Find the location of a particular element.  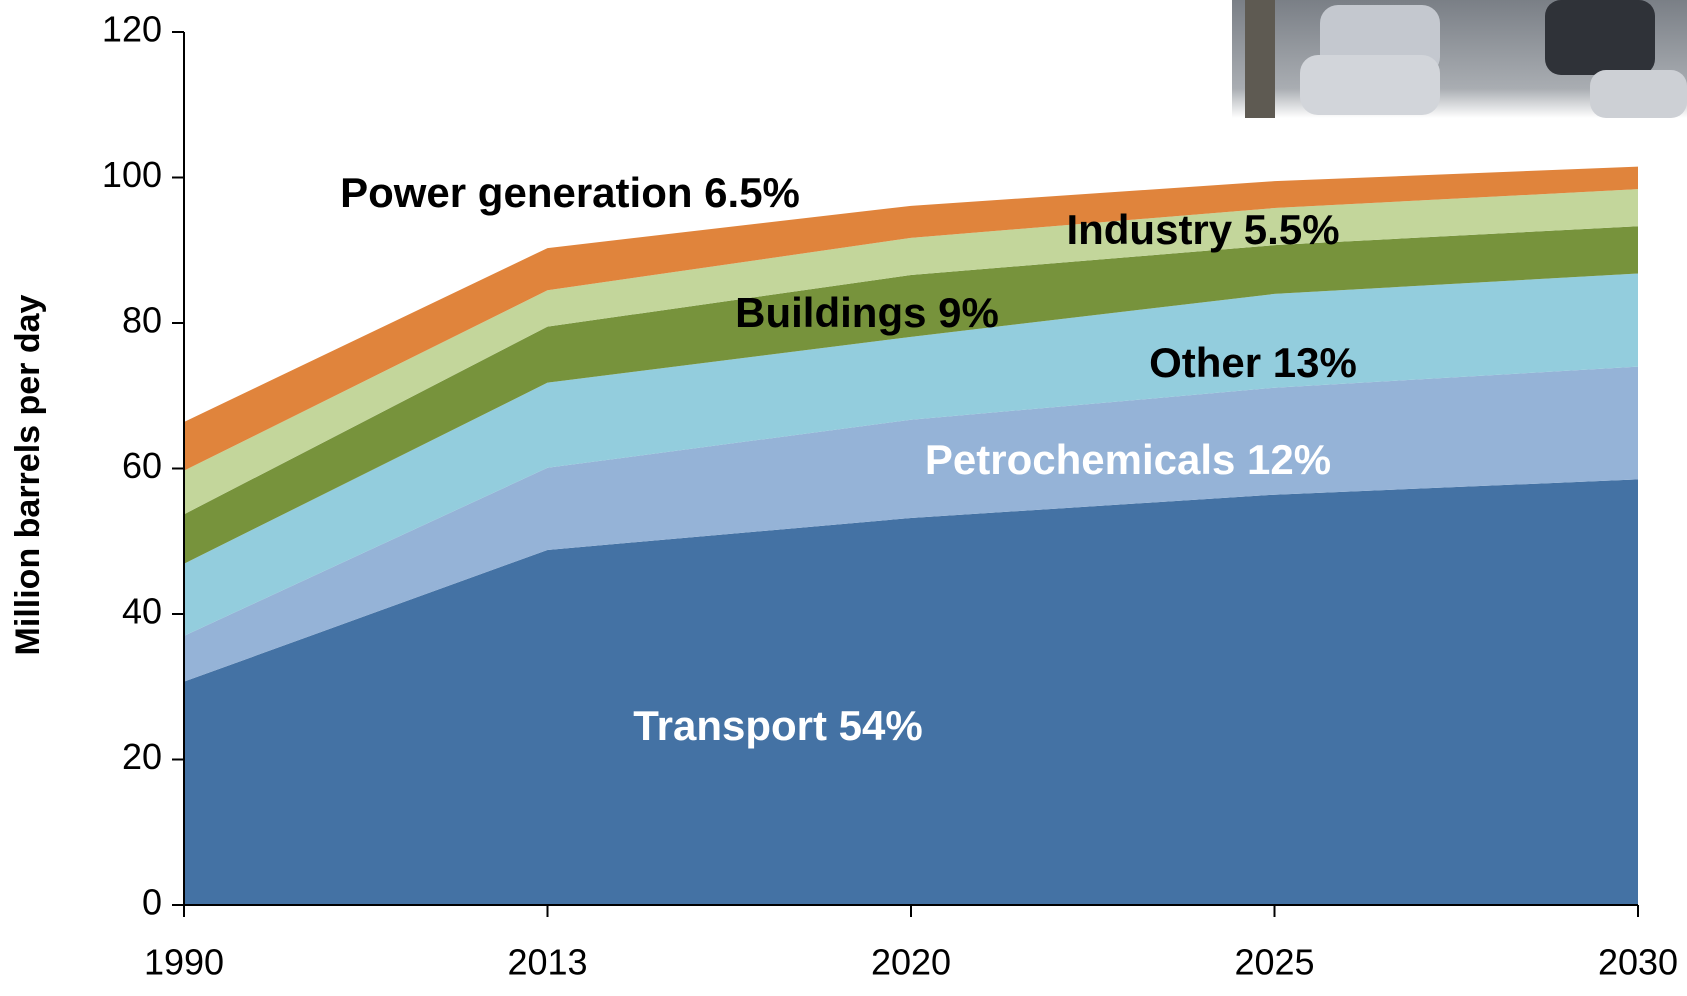

y-tick-label: 120 is located at coordinates (132, 29).